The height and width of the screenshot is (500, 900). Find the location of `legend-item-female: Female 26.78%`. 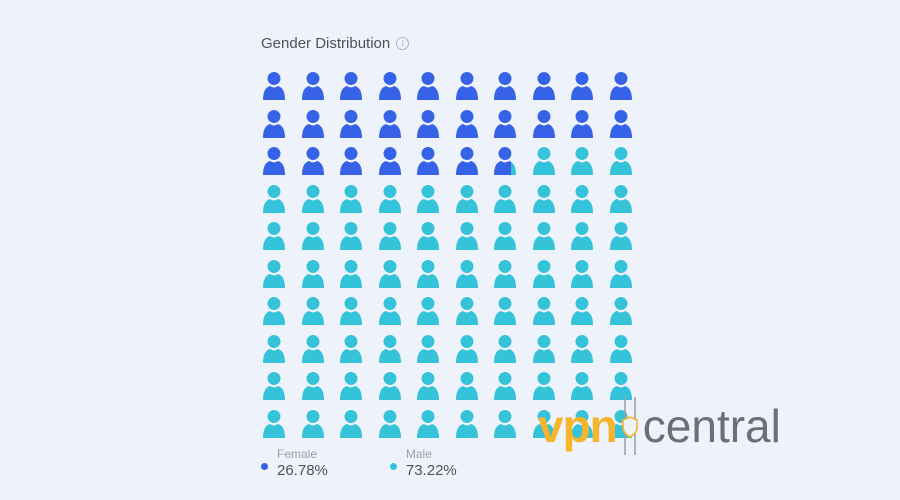

legend-item-female: Female 26.78% is located at coordinates (294, 464).